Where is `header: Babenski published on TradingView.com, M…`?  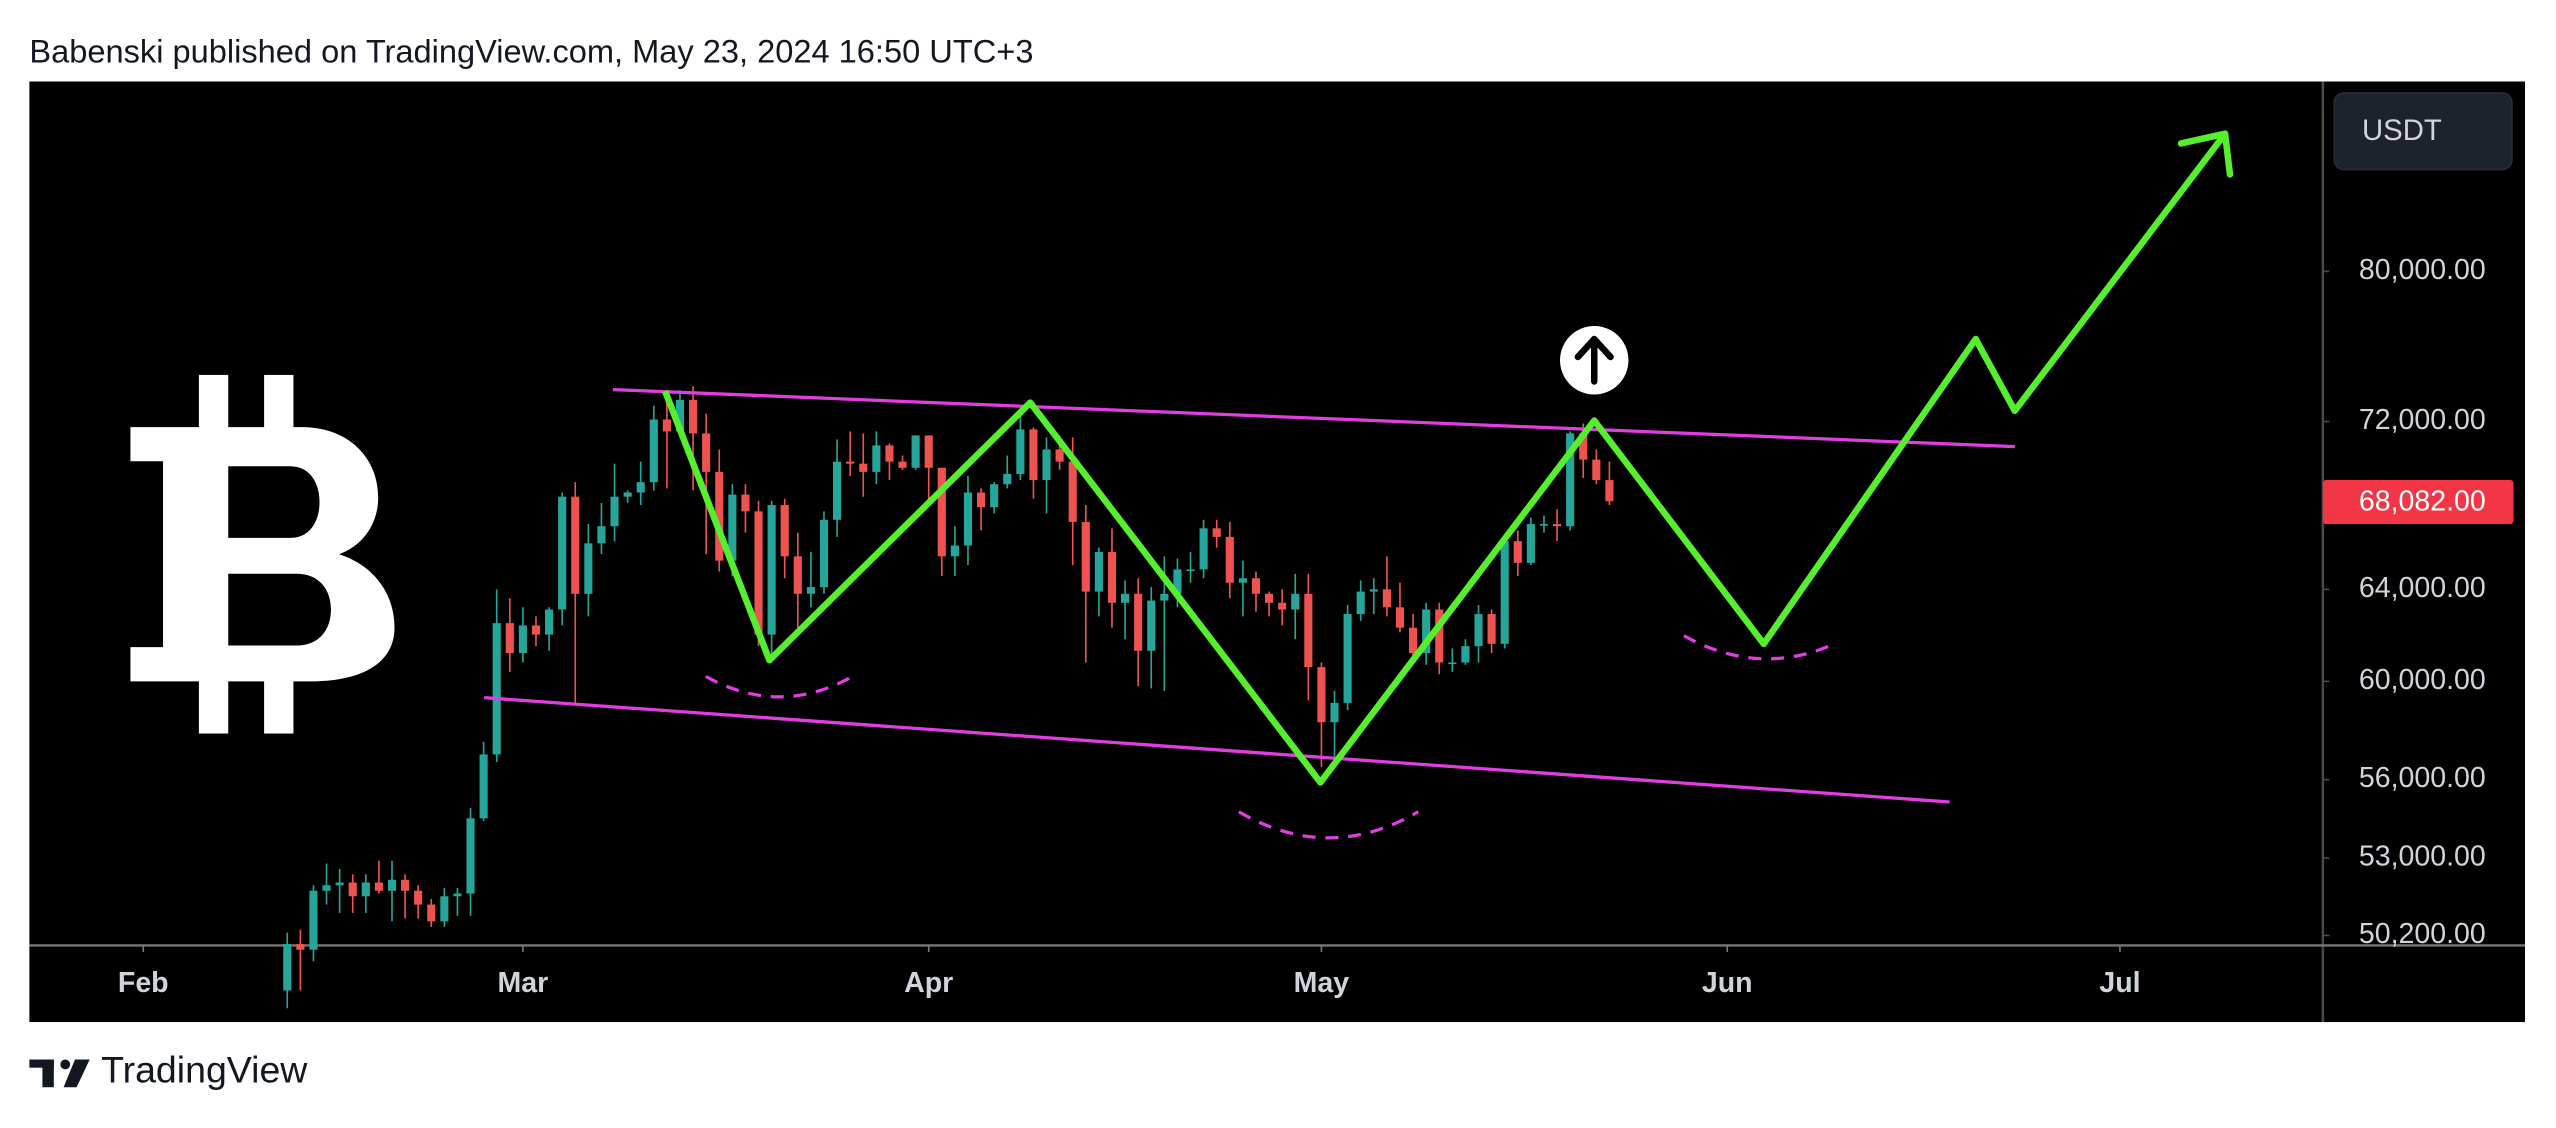
header: Babenski published on TradingView.com, M… is located at coordinates (531, 50).